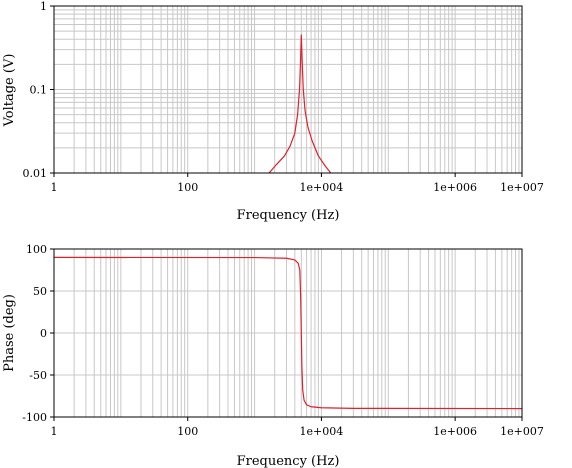 Image resolution: width=572 pixels, height=468 pixels. I want to click on phase-y-axis-label: Phase (deg), so click(9, 333).